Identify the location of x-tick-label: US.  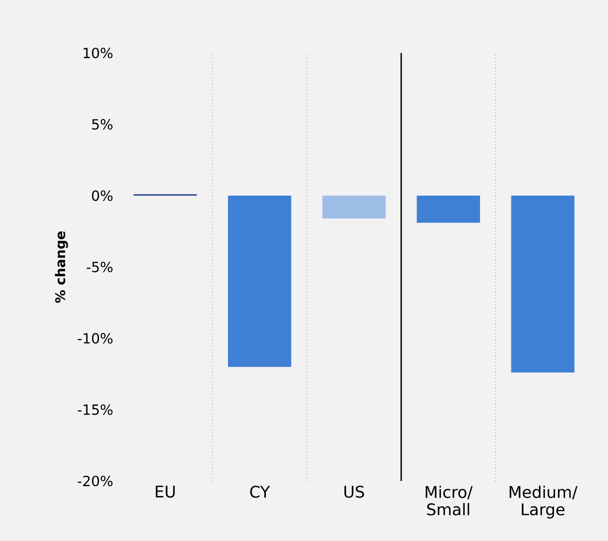
(354, 492).